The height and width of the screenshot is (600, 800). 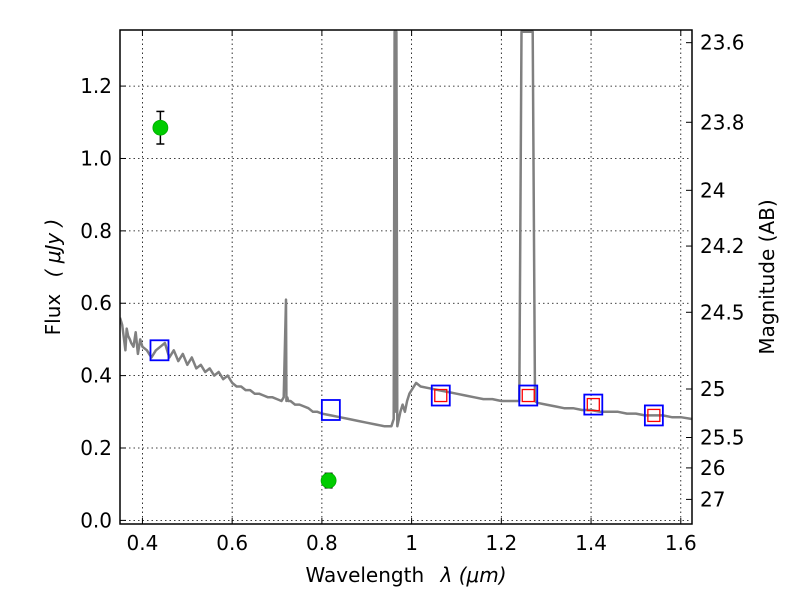 What do you see at coordinates (96, 448) in the screenshot?
I see `y-tick-label: 0.2` at bounding box center [96, 448].